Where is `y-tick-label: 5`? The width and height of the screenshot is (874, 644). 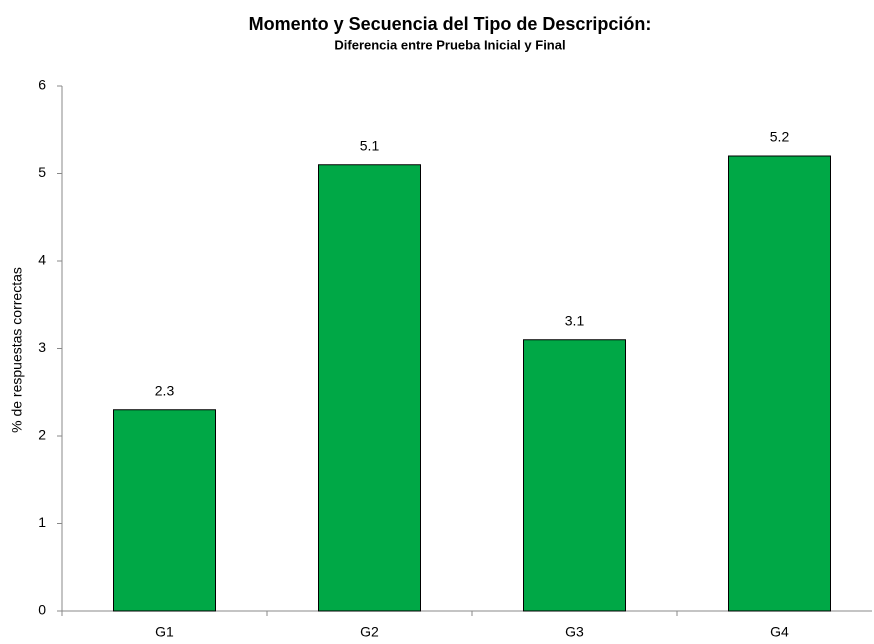 y-tick-label: 5 is located at coordinates (42, 172).